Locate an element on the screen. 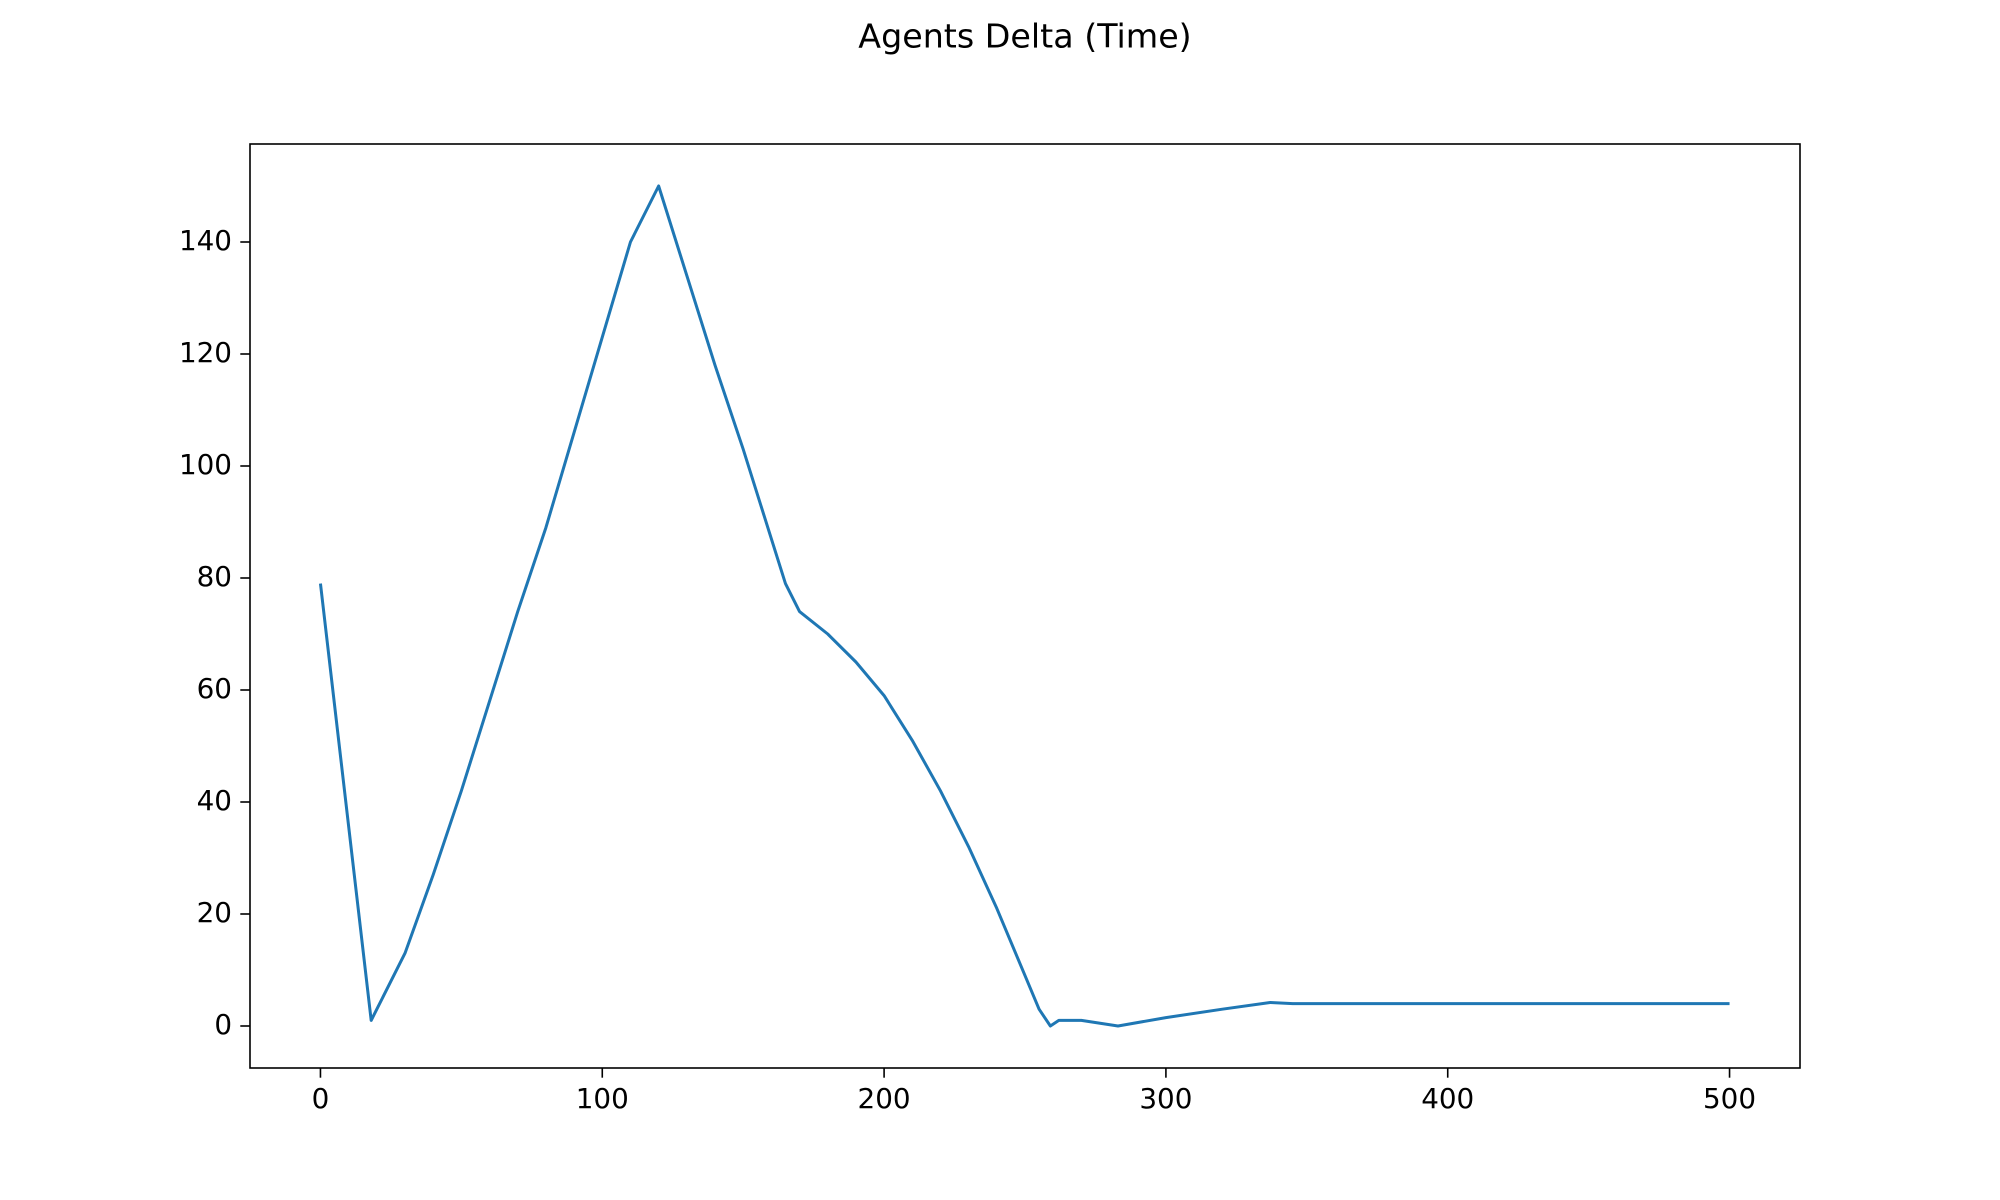 The height and width of the screenshot is (1200, 2000). y-tick-label: 40 is located at coordinates (214, 800).